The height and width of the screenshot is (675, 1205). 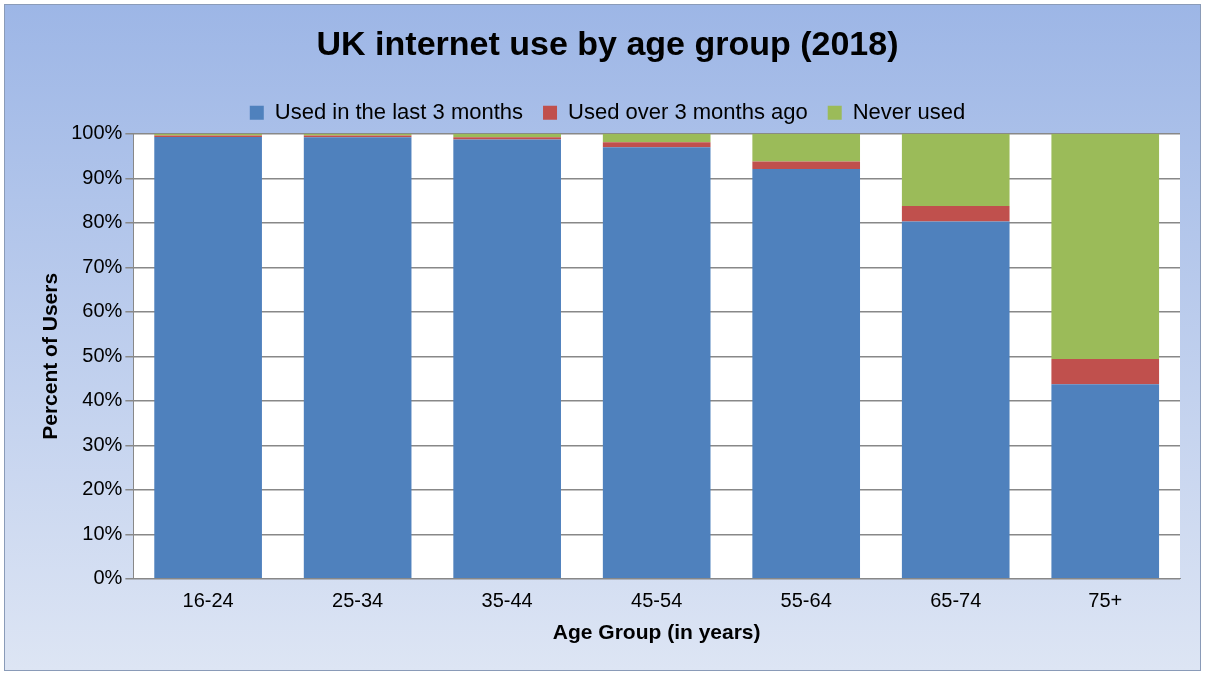 What do you see at coordinates (102, 221) in the screenshot?
I see `y-tick-label: 80%` at bounding box center [102, 221].